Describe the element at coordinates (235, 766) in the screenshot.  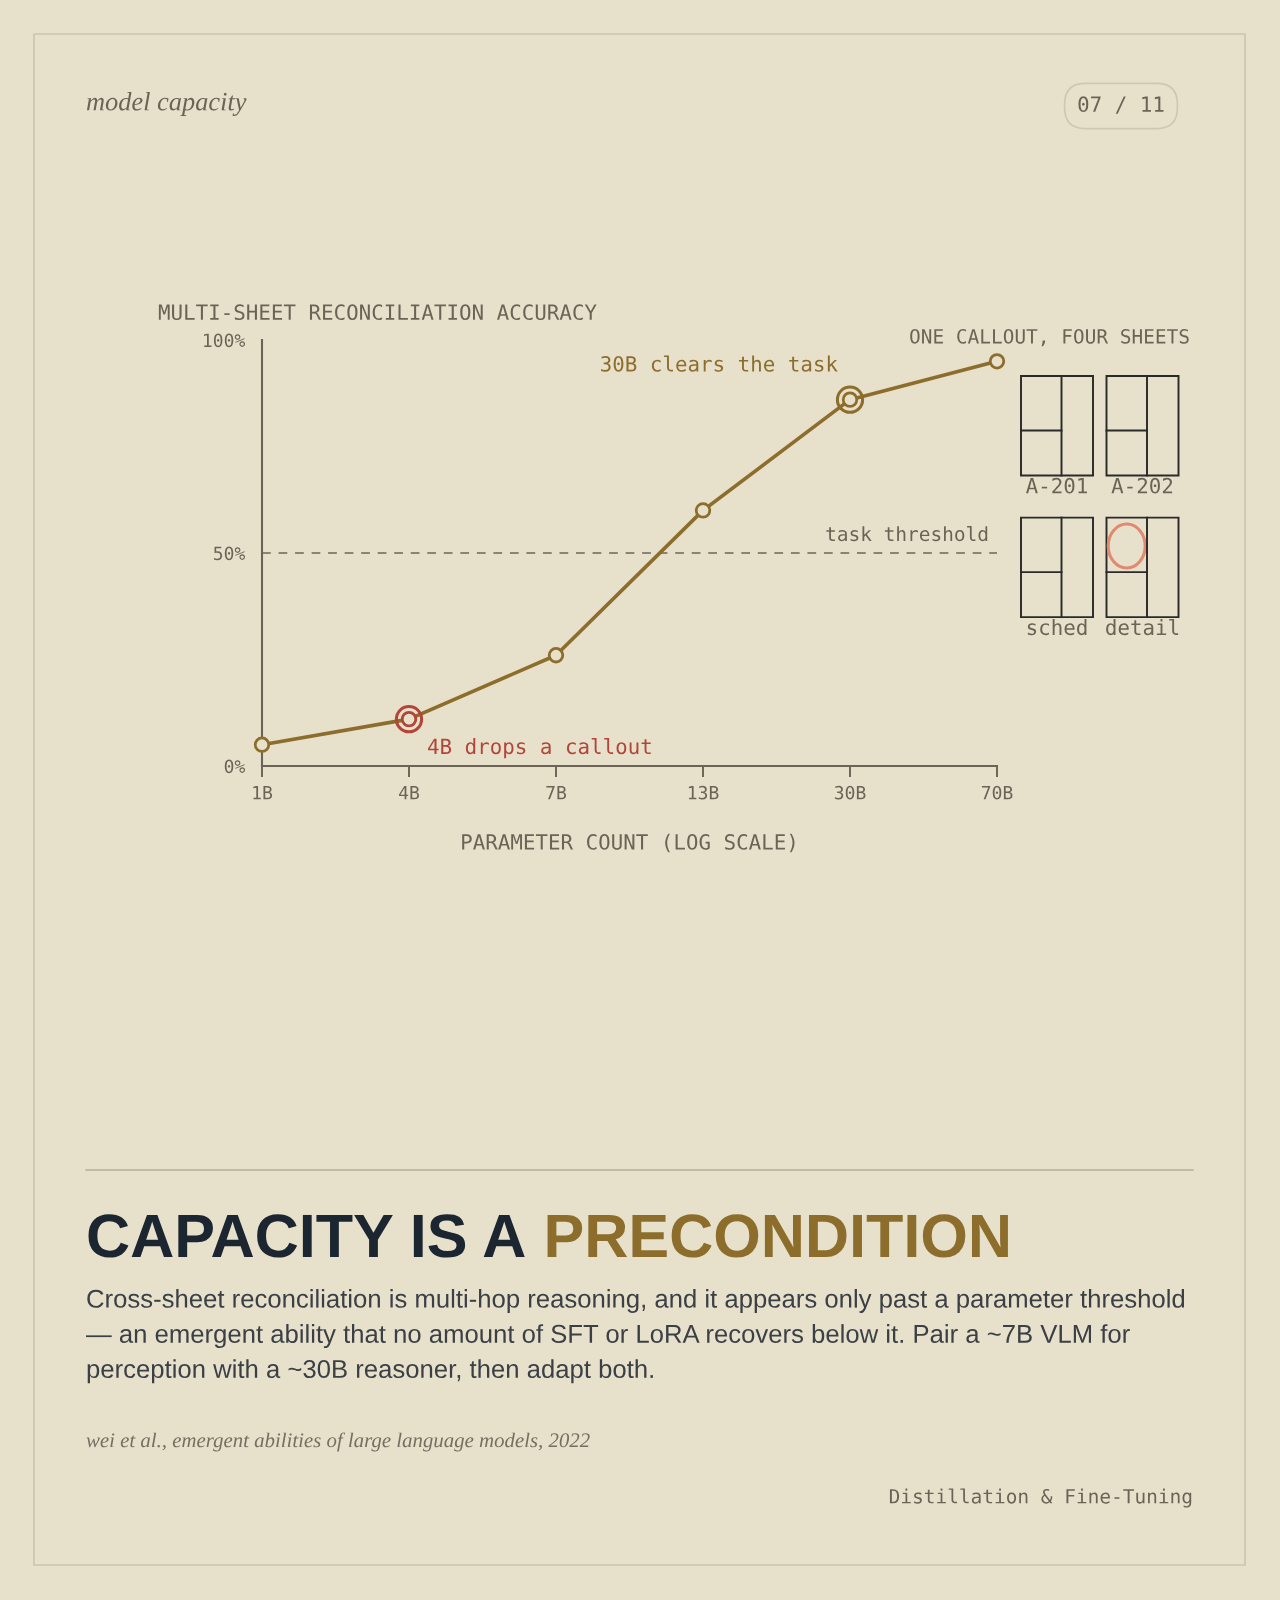
I see `y-tick-label: 0%` at that location.